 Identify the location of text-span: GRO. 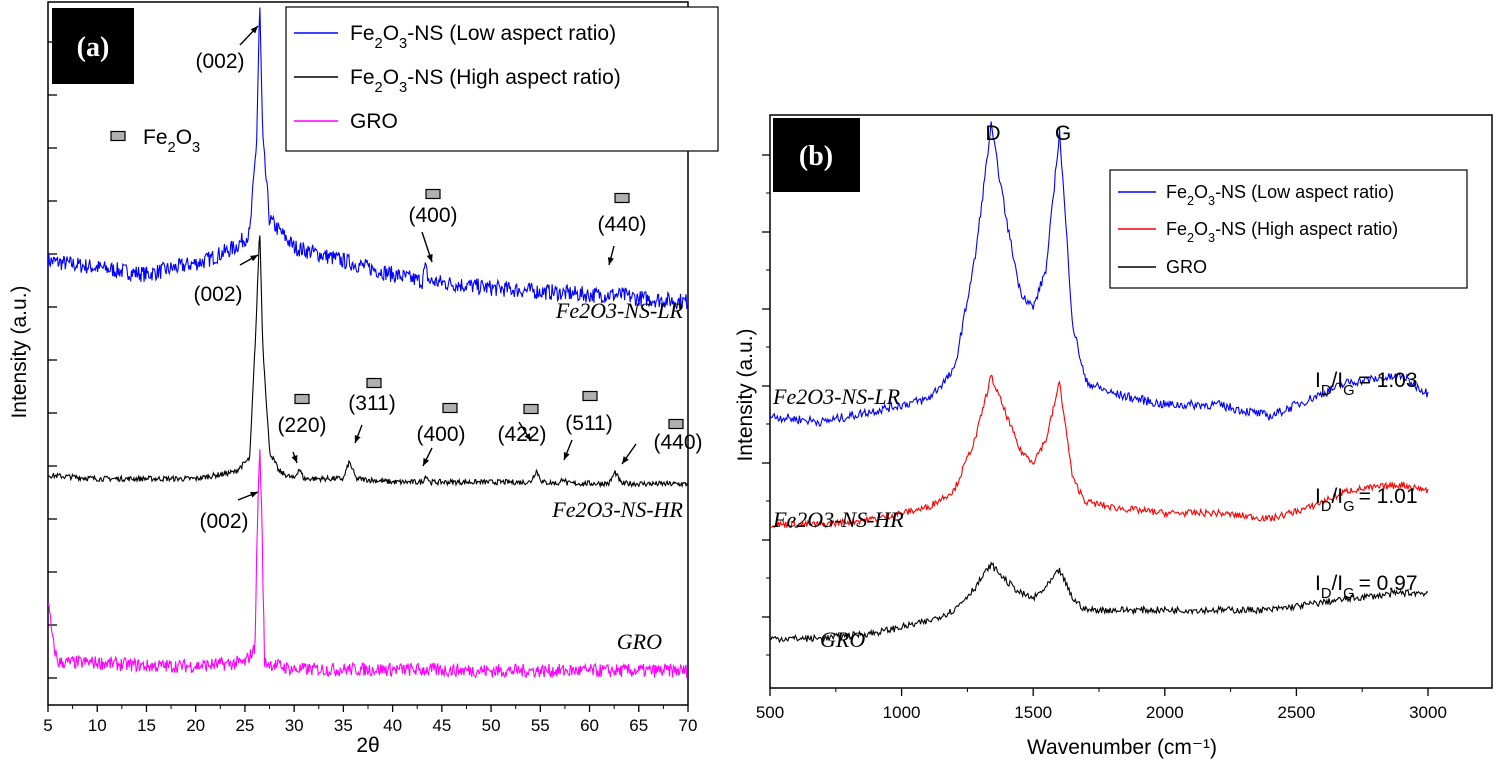
(1186, 267).